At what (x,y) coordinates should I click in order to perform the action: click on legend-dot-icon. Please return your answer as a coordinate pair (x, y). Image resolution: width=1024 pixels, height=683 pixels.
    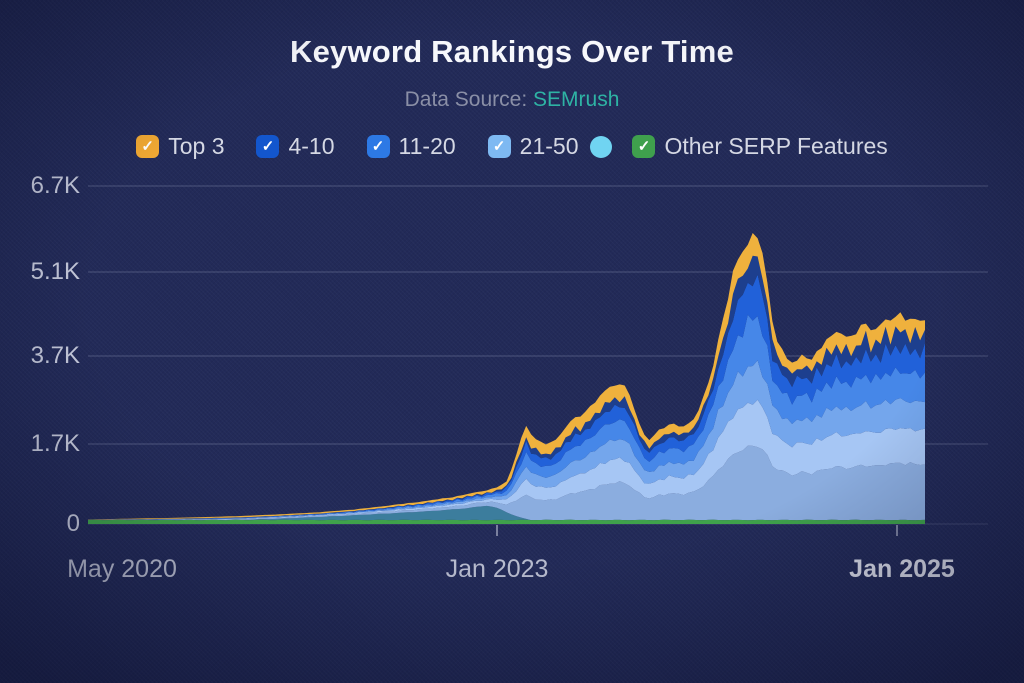
    Looking at the image, I should click on (601, 146).